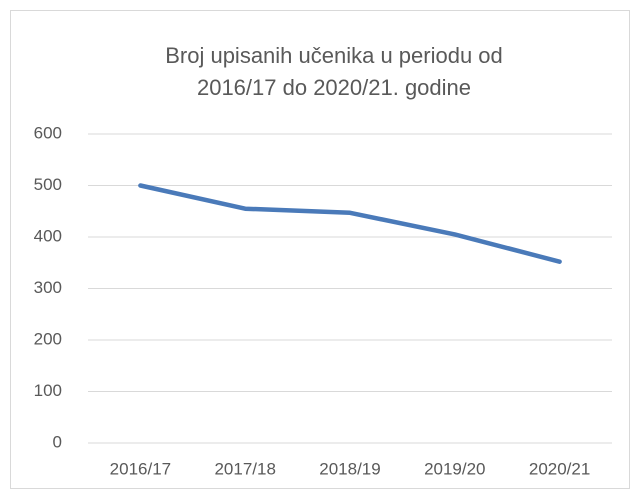  Describe the element at coordinates (244, 468) in the screenshot. I see `x-tick-label: 2017/18` at that location.